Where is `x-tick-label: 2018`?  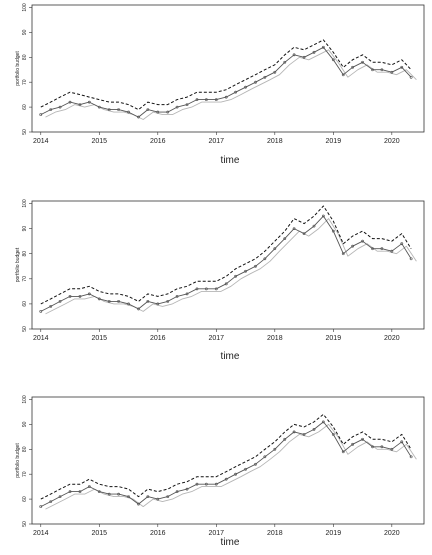 x-tick-label: 2018 is located at coordinates (275, 338).